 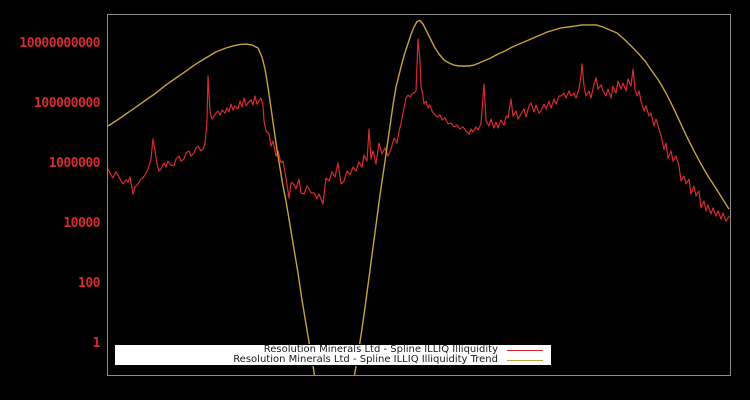 I want to click on y-tick-label: 10000000000, so click(x=59, y=43).